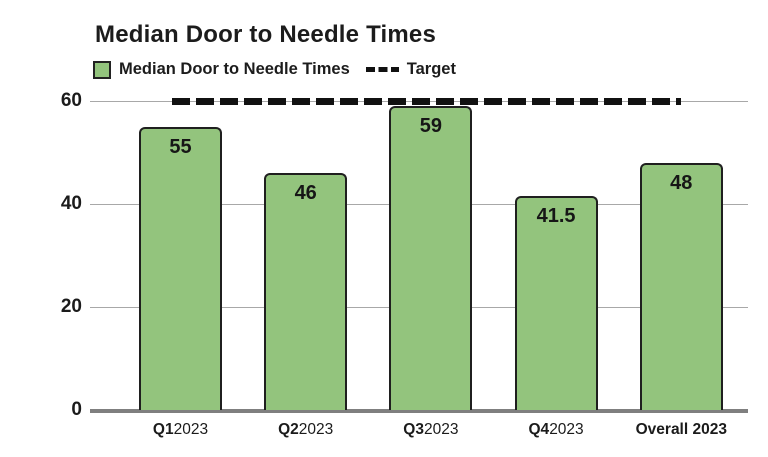 The height and width of the screenshot is (457, 768). Describe the element at coordinates (163, 429) in the screenshot. I see `x-axis-label-part: Q1` at that location.